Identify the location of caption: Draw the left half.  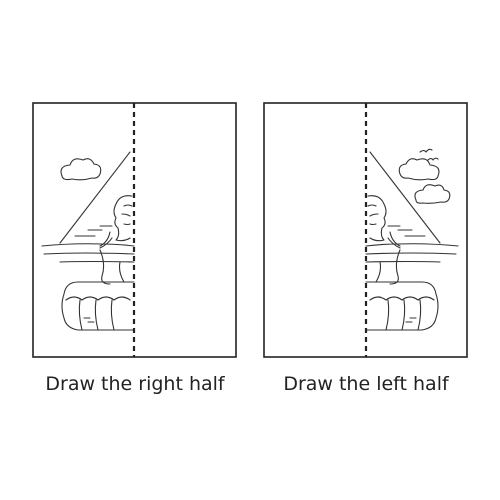
(366, 384).